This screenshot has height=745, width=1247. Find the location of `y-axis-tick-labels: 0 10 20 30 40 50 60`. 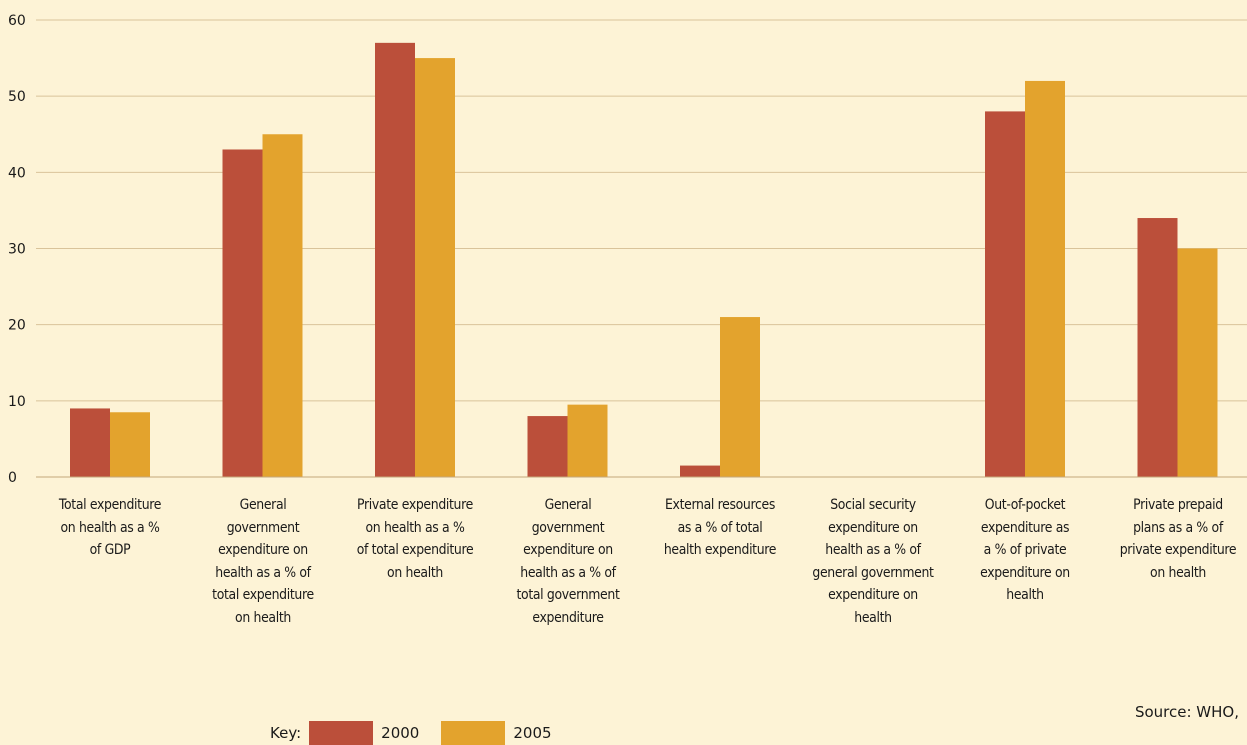

y-axis-tick-labels: 0 10 20 30 40 50 60 is located at coordinates (17, 249).